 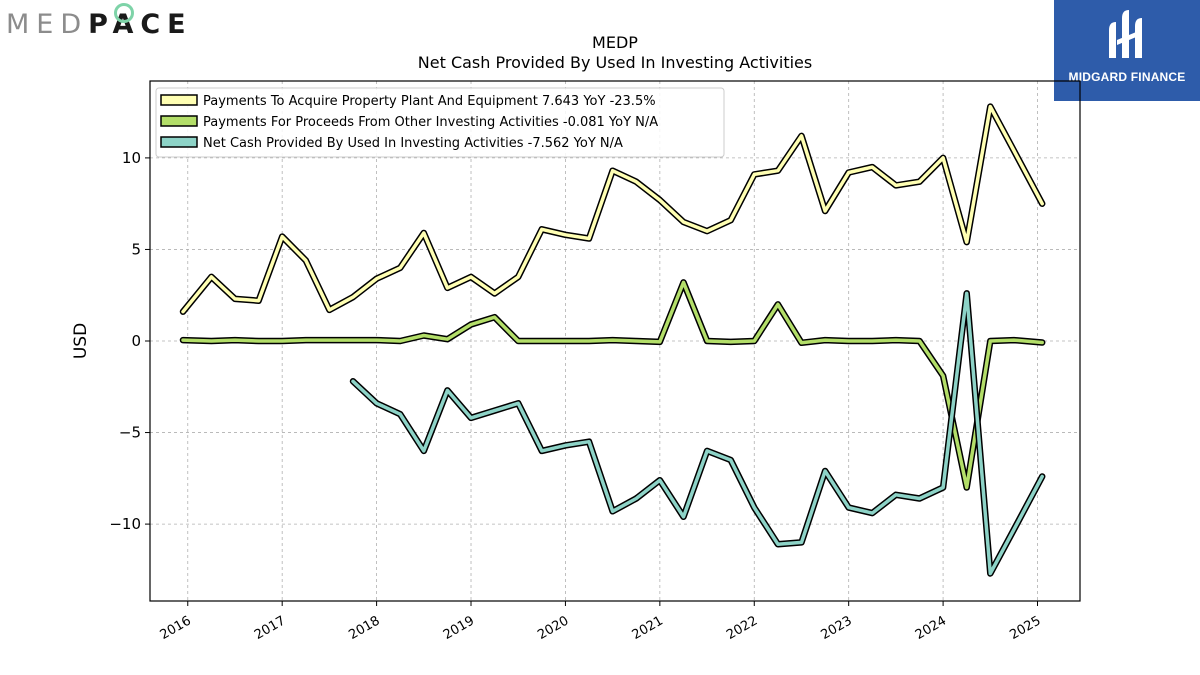 I want to click on x-tick-label: 2022, so click(x=742, y=628).